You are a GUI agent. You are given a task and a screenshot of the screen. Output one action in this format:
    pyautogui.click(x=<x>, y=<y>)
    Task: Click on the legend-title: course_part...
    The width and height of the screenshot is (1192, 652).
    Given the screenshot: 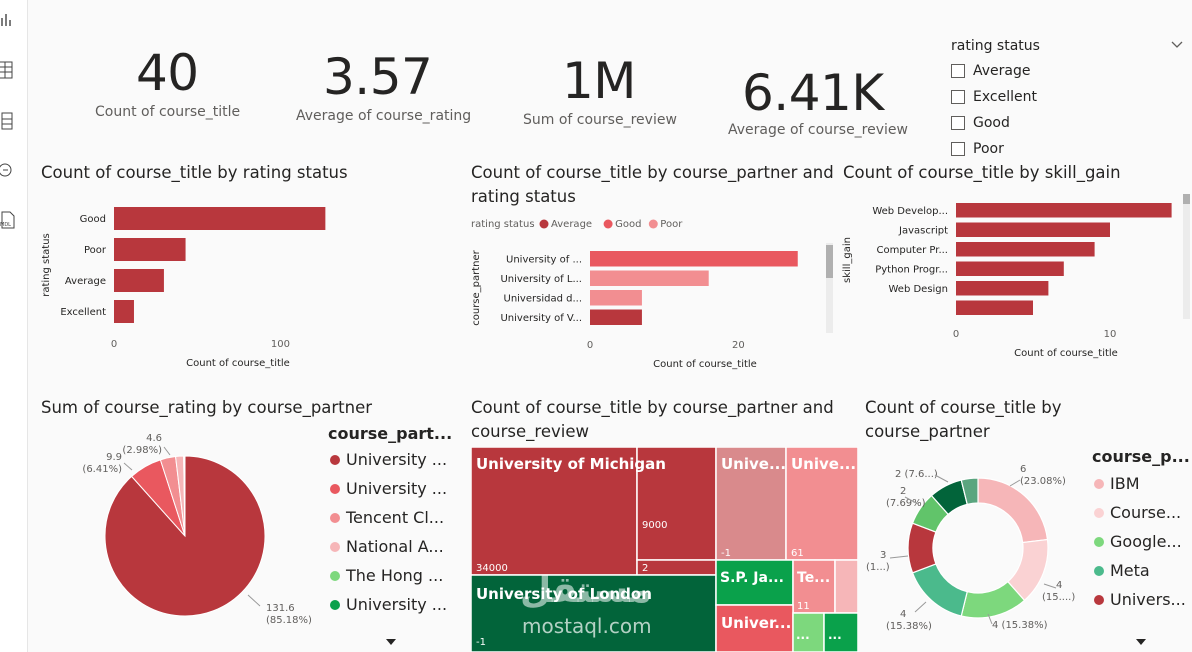 What is the action you would take?
    pyautogui.click(x=390, y=433)
    